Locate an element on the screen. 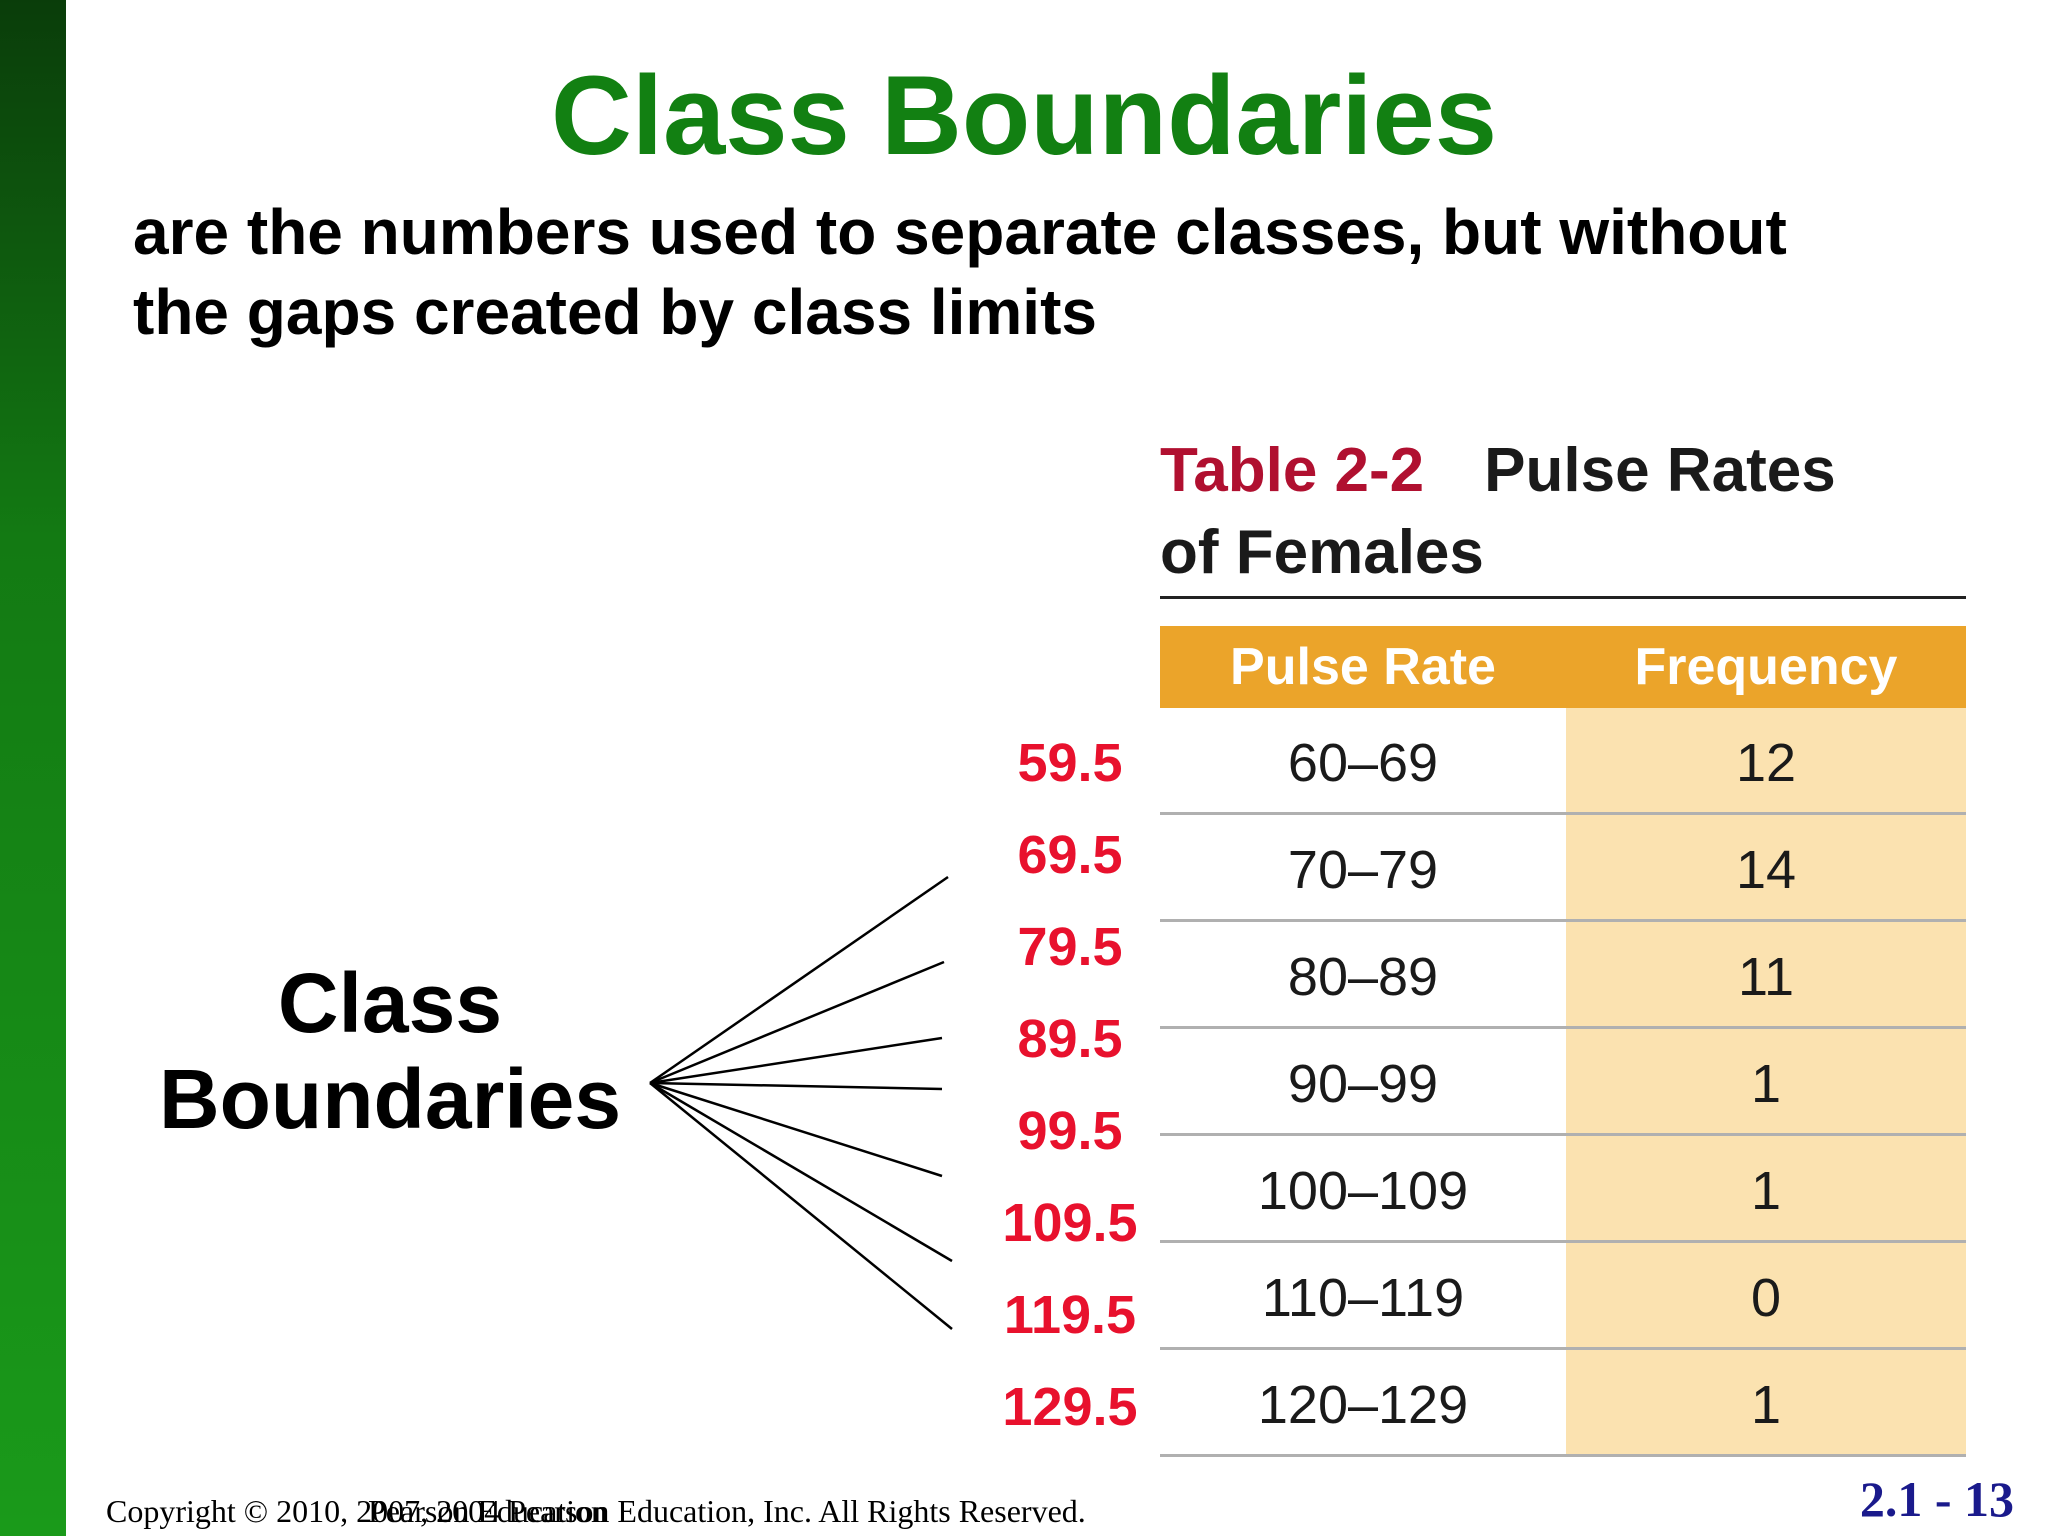  label-line-1: Class is located at coordinates (390, 1003).